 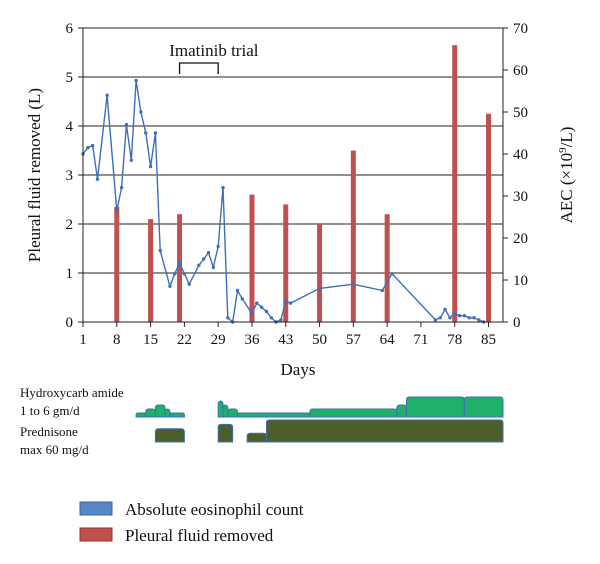 What do you see at coordinates (72, 392) in the screenshot?
I see `treatment-label: Hydroxycarb amide` at bounding box center [72, 392].